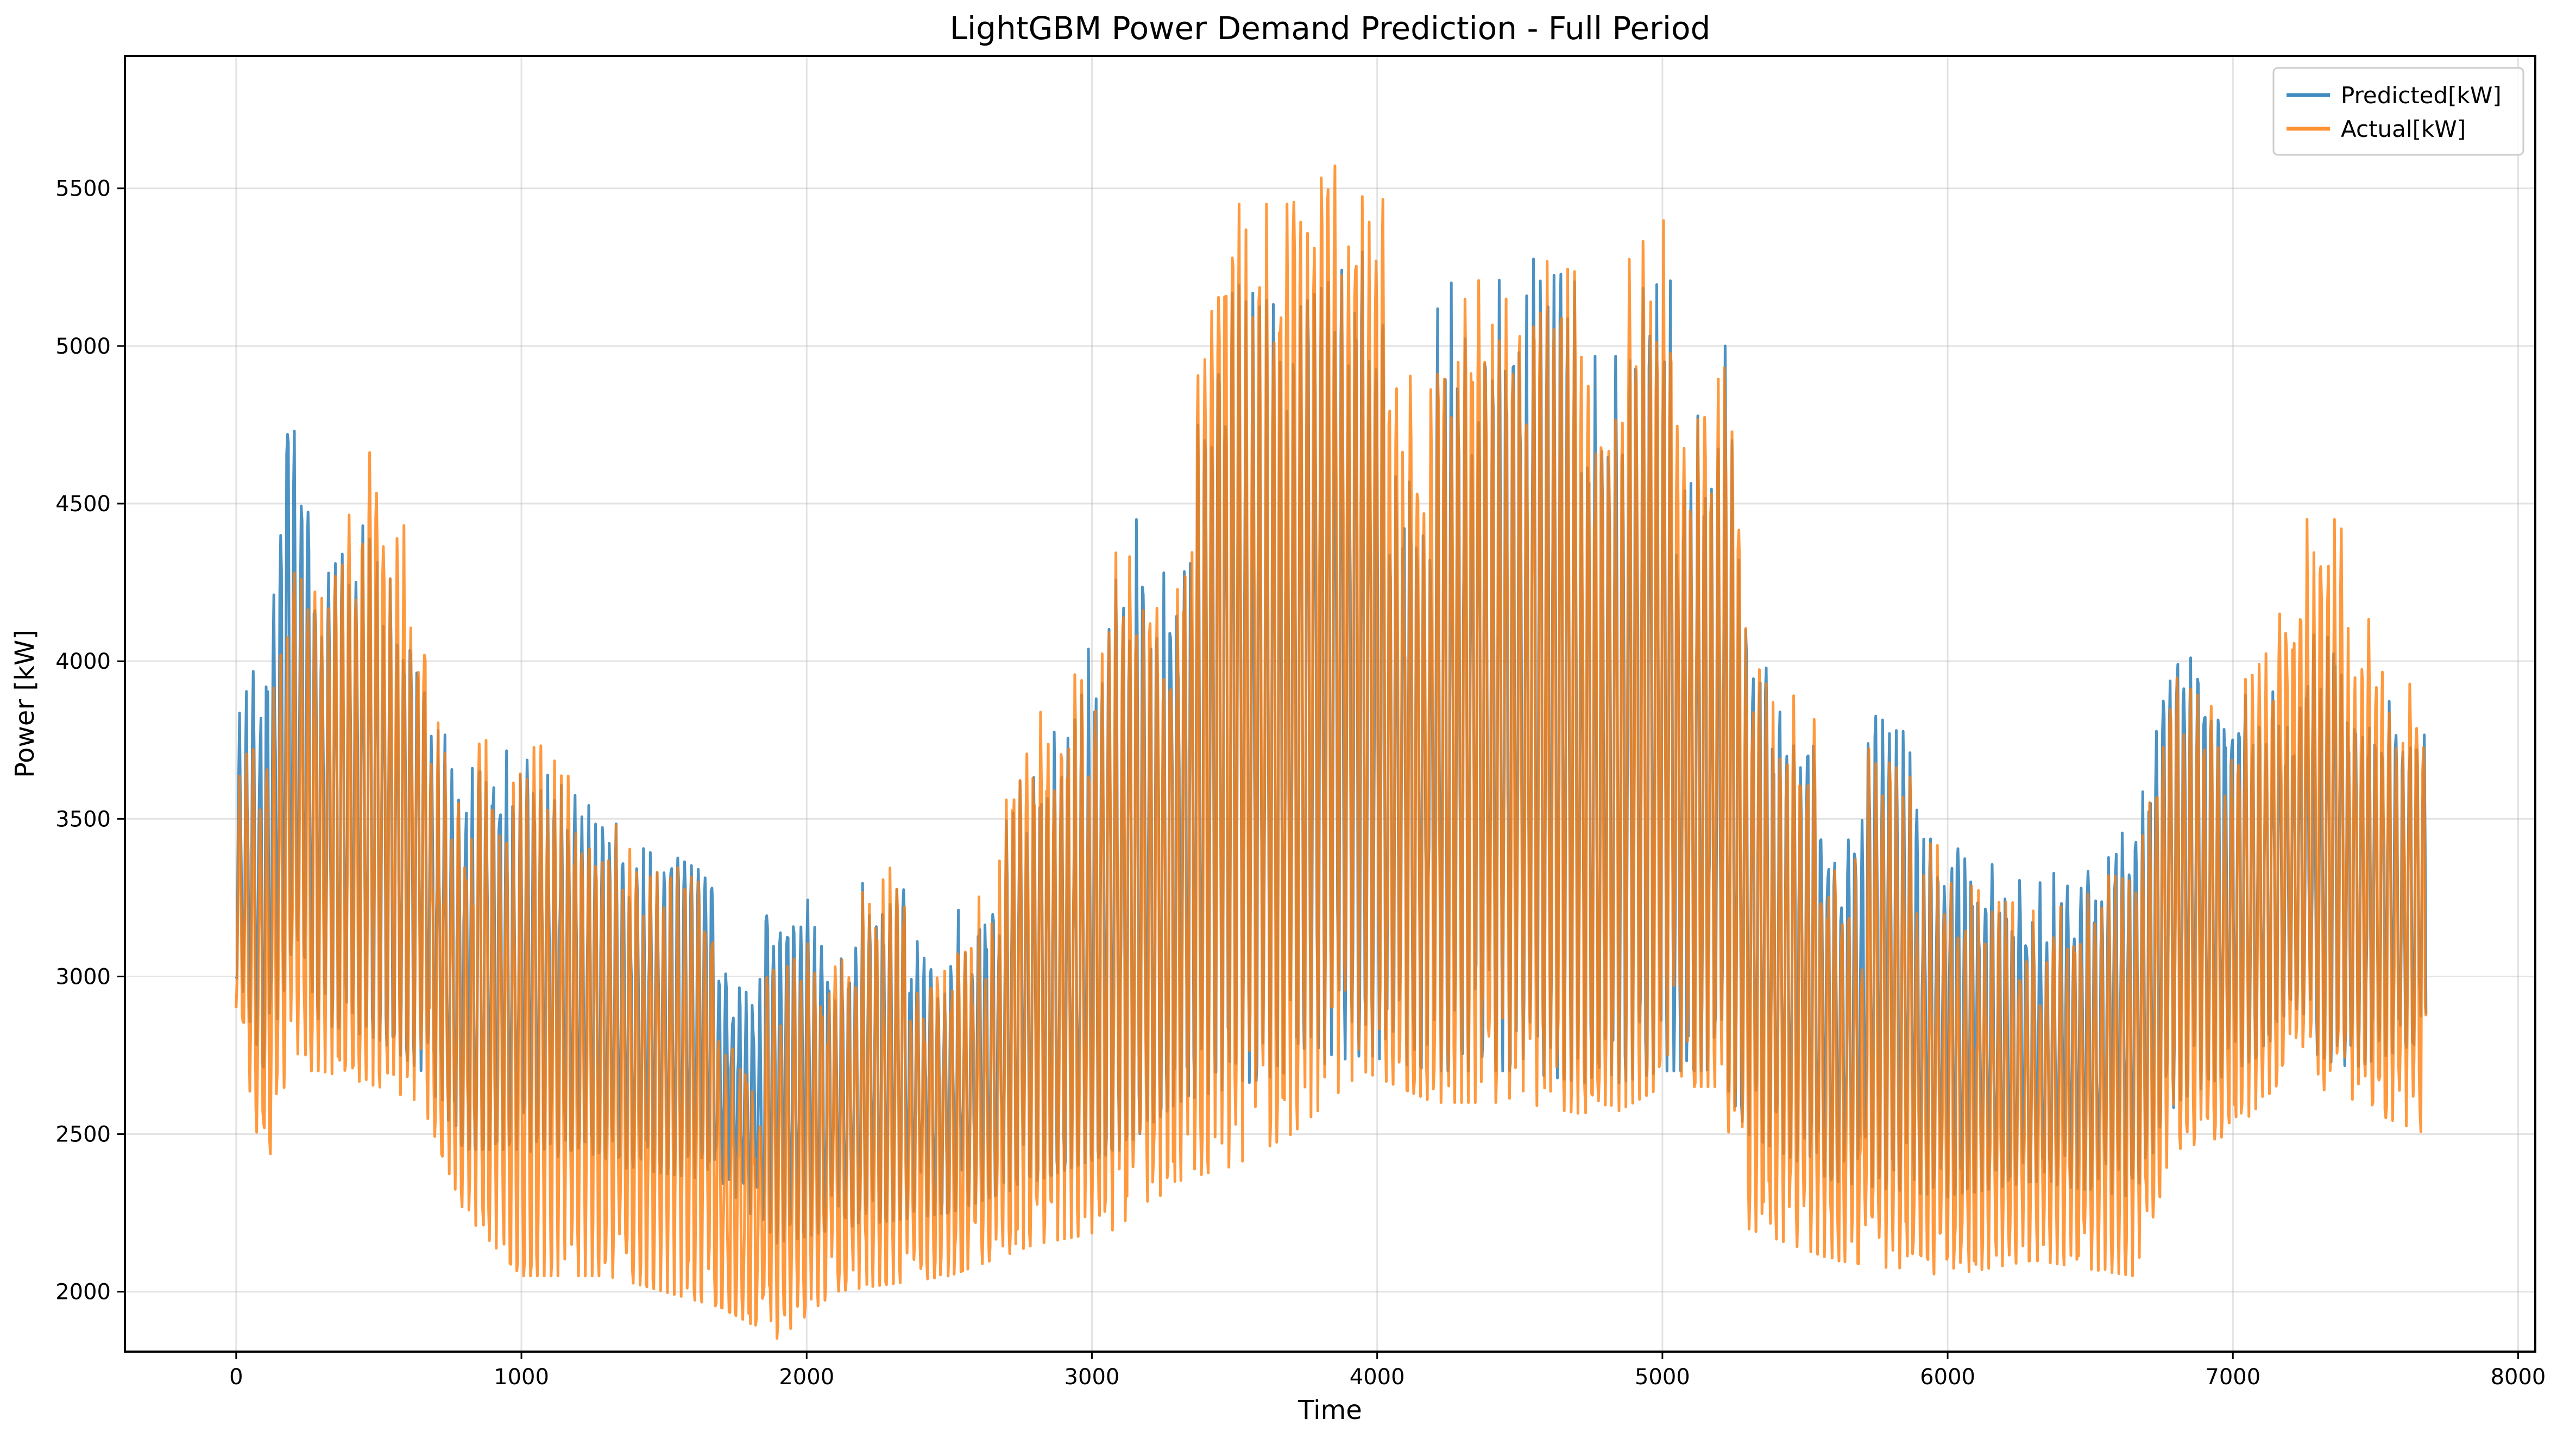  I want to click on legend-label: Predicted[kW], so click(2422, 95).